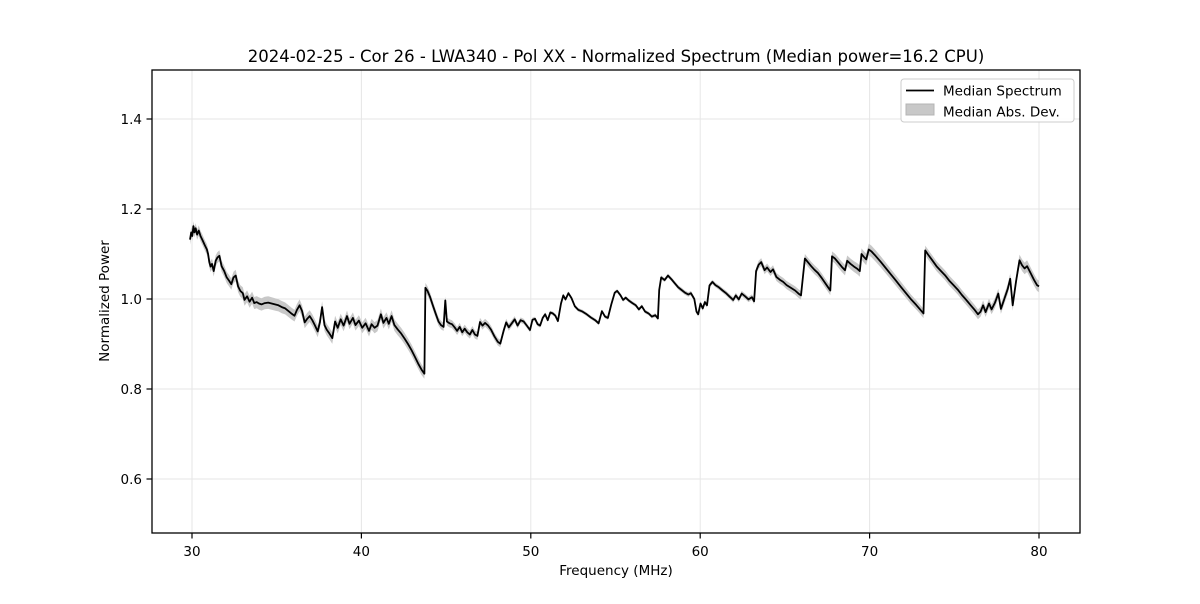  What do you see at coordinates (361, 552) in the screenshot?
I see `x-tick-label: 40` at bounding box center [361, 552].